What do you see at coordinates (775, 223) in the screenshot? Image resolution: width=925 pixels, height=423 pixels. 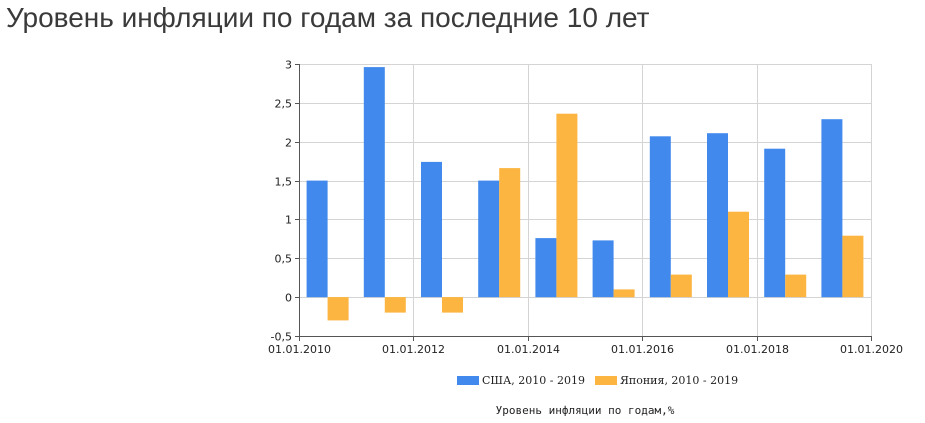 I see `bar-usa-2018` at bounding box center [775, 223].